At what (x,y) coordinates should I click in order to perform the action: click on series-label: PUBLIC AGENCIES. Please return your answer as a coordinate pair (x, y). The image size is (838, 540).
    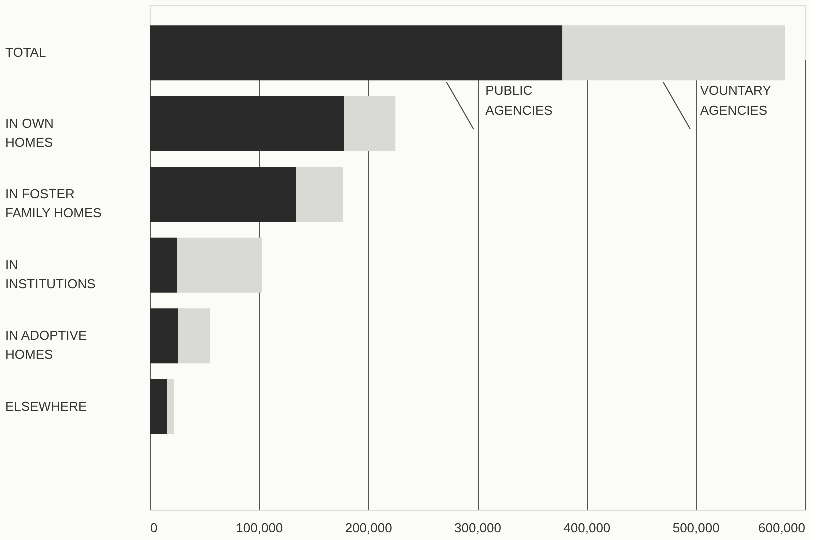
    Looking at the image, I should click on (520, 100).